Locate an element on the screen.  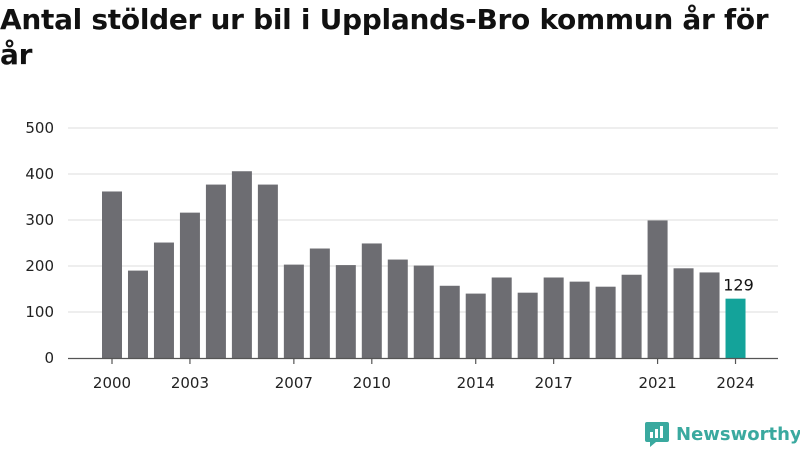
x-tick-label: 2017 is located at coordinates (554, 383).